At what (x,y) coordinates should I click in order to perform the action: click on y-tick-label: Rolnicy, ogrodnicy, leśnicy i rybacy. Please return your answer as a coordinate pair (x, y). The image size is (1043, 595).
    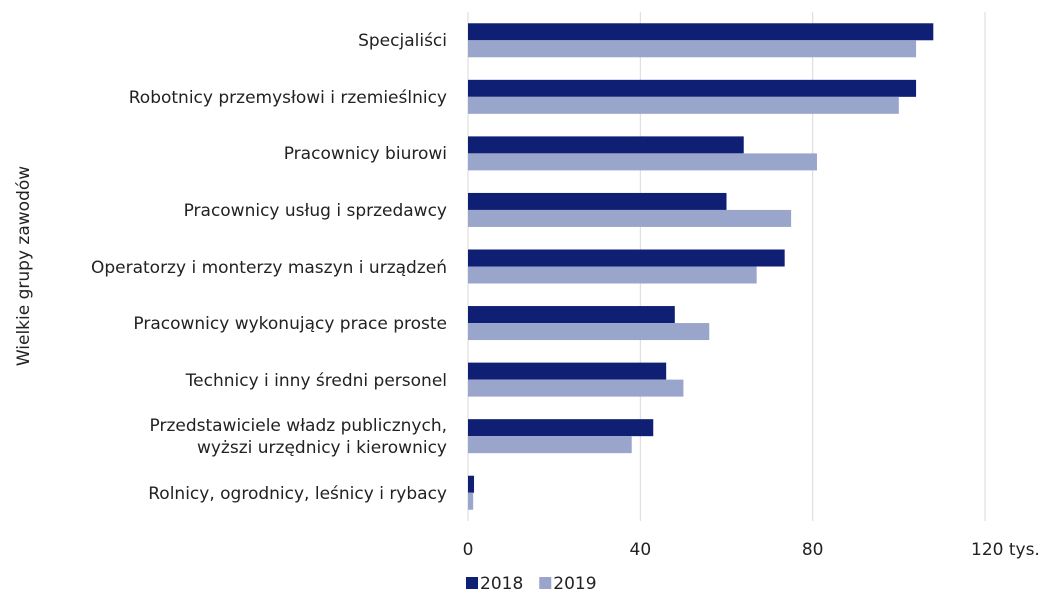
    Looking at the image, I should click on (297, 493).